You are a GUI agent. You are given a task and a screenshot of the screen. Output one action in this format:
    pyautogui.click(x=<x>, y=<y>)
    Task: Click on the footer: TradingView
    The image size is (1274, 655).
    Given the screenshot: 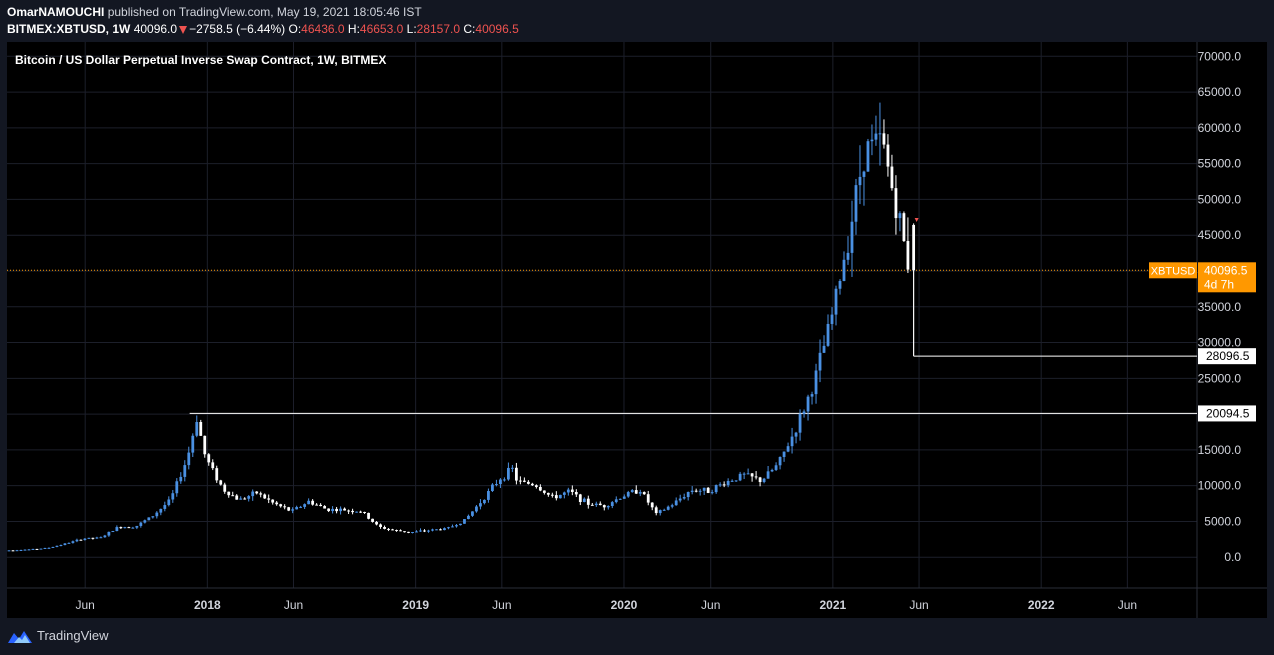 What is the action you would take?
    pyautogui.click(x=637, y=637)
    